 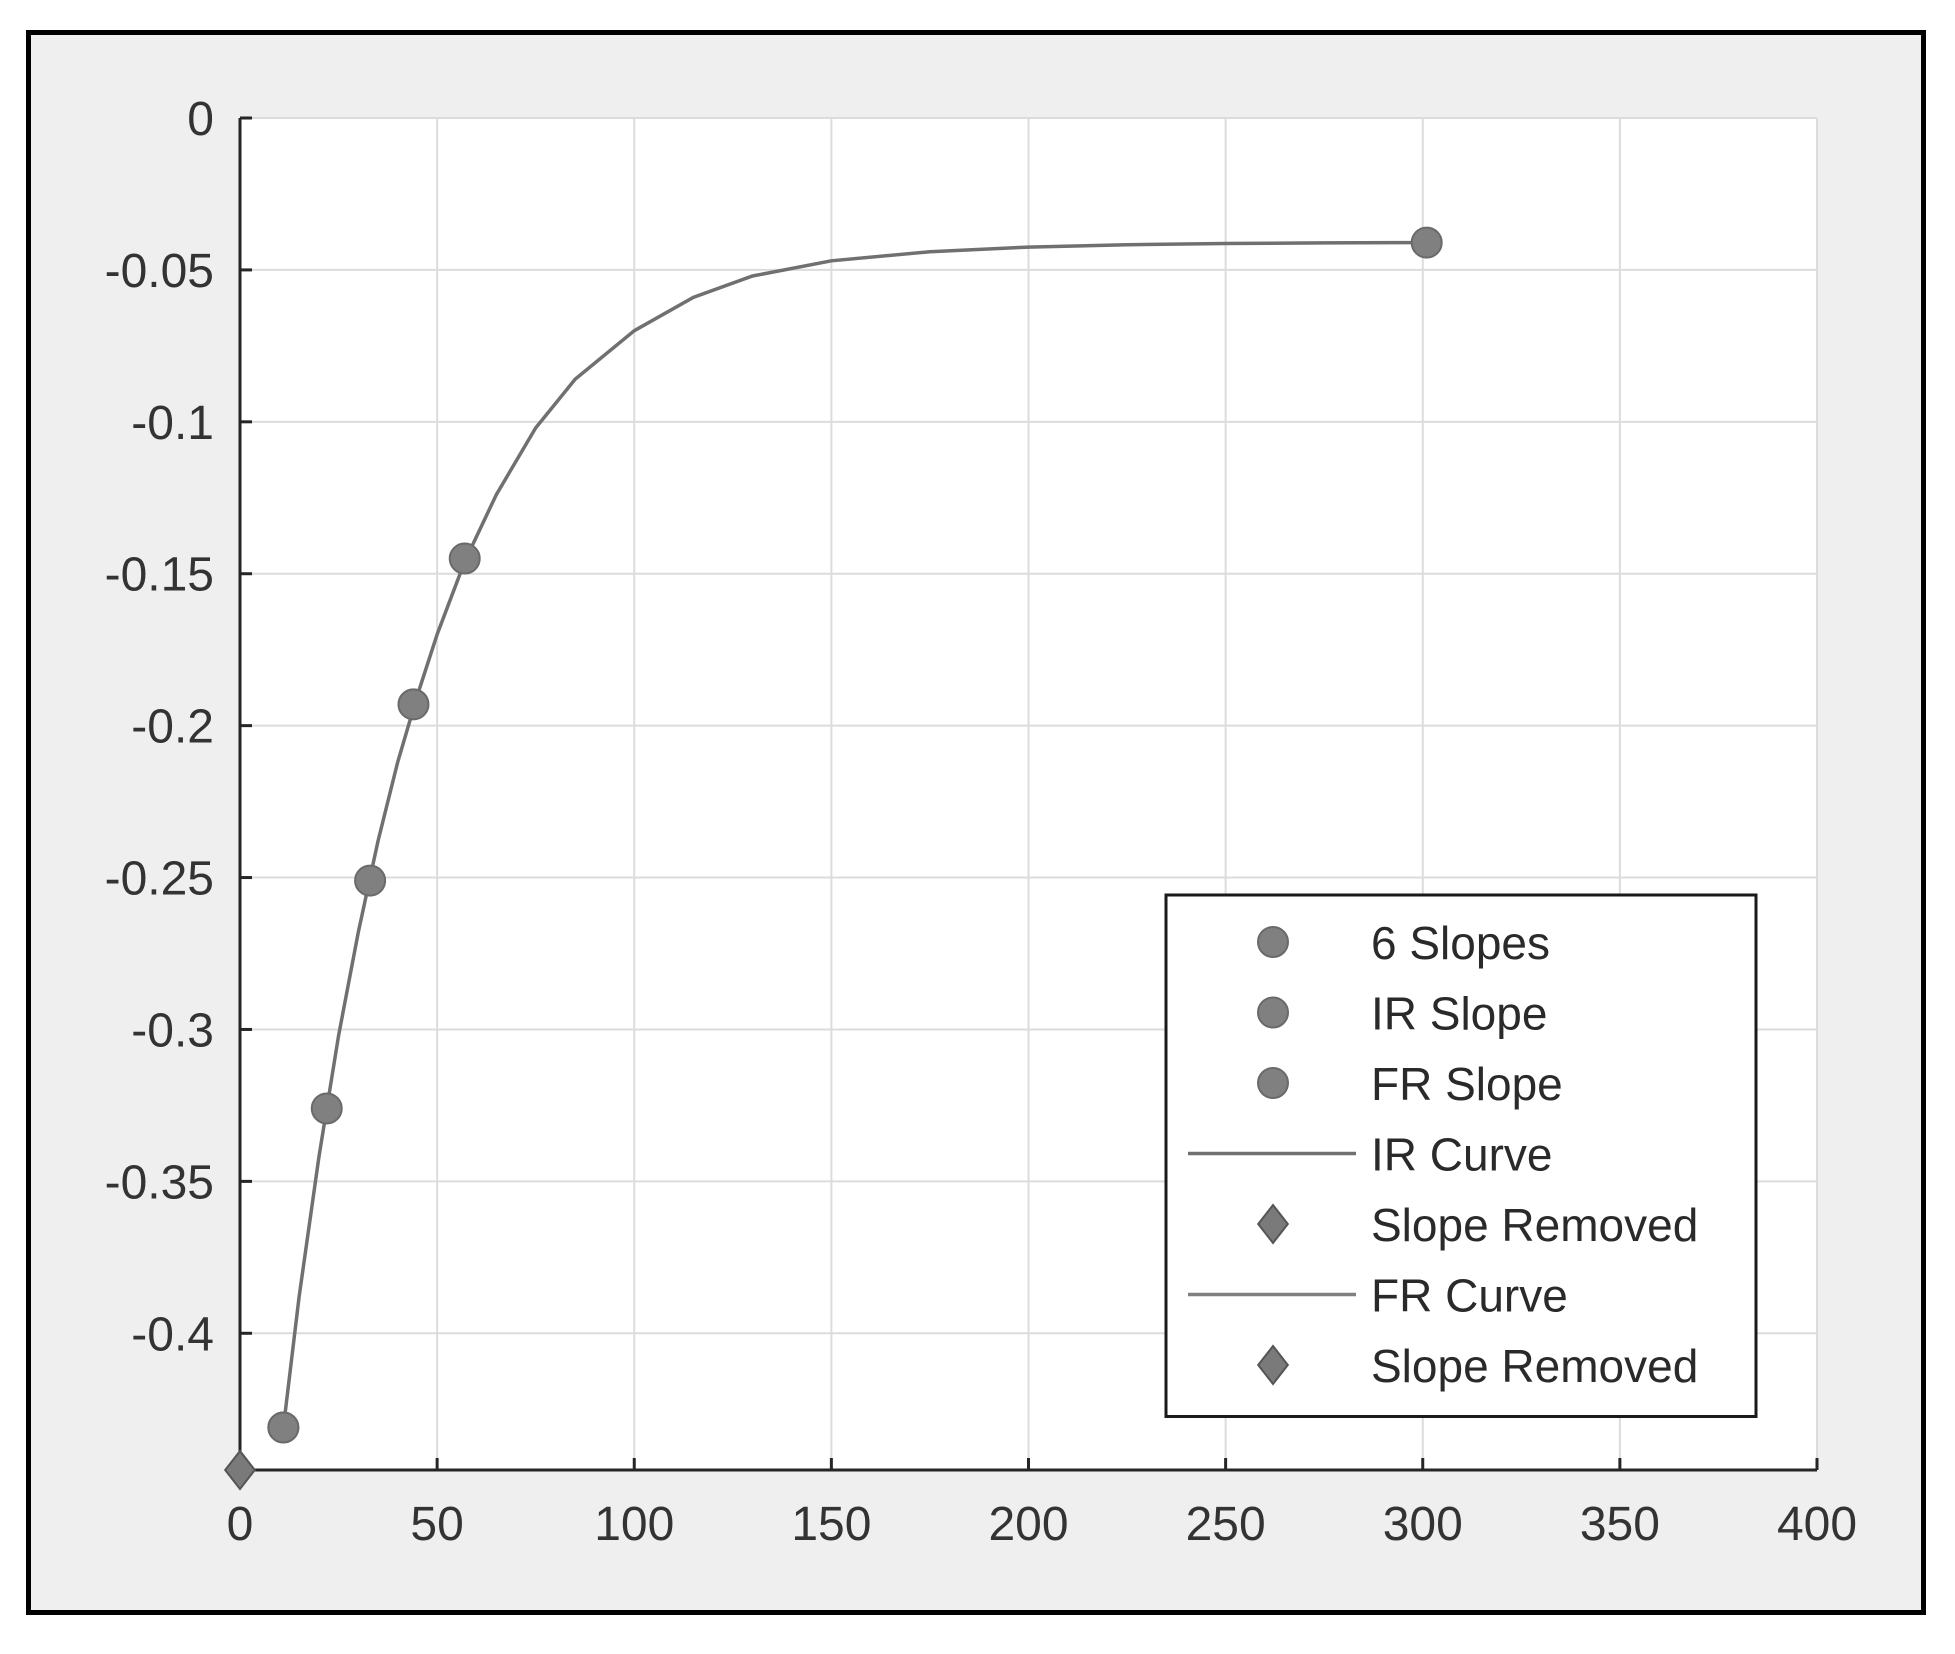 What do you see at coordinates (831, 1524) in the screenshot?
I see `x-tick-label: 150` at bounding box center [831, 1524].